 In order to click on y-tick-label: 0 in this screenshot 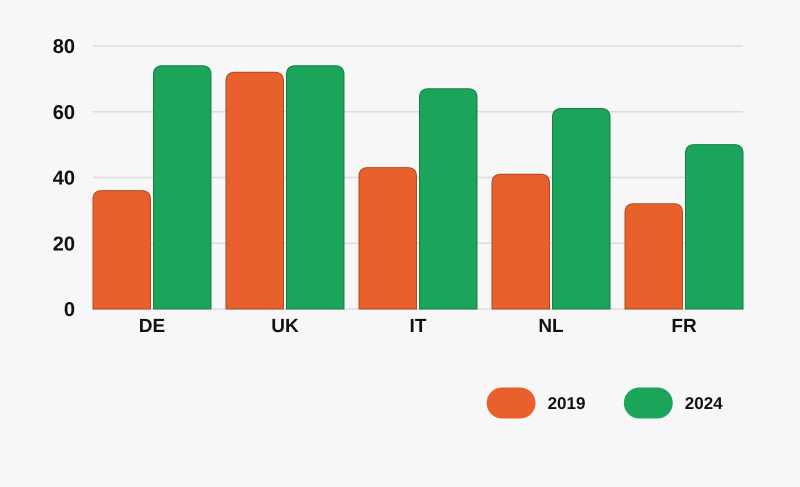, I will do `click(69, 310)`.